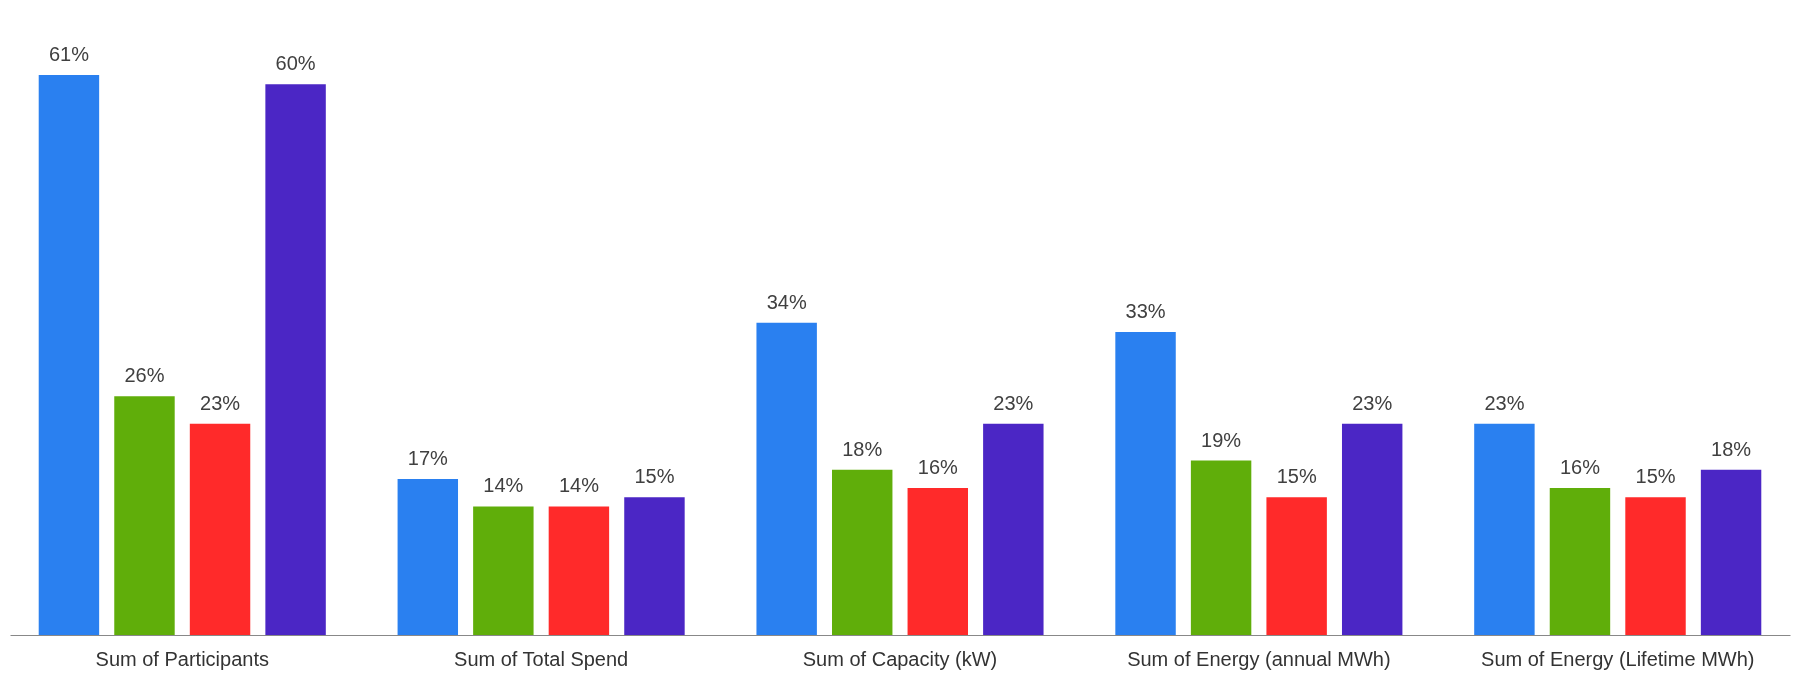 Image resolution: width=1812 pixels, height=693 pixels. I want to click on data-label: 17%, so click(428, 457).